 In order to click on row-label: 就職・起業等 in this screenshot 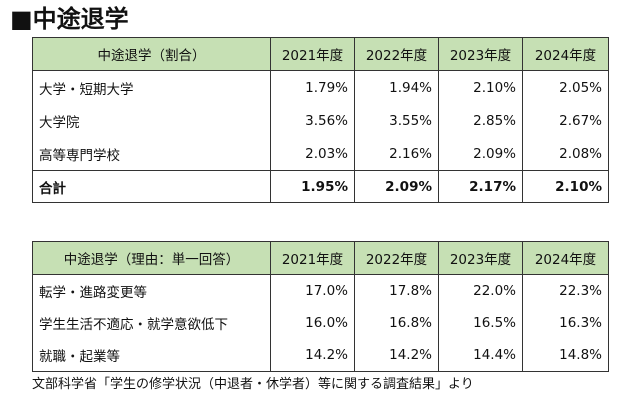, I will do `click(151, 355)`.